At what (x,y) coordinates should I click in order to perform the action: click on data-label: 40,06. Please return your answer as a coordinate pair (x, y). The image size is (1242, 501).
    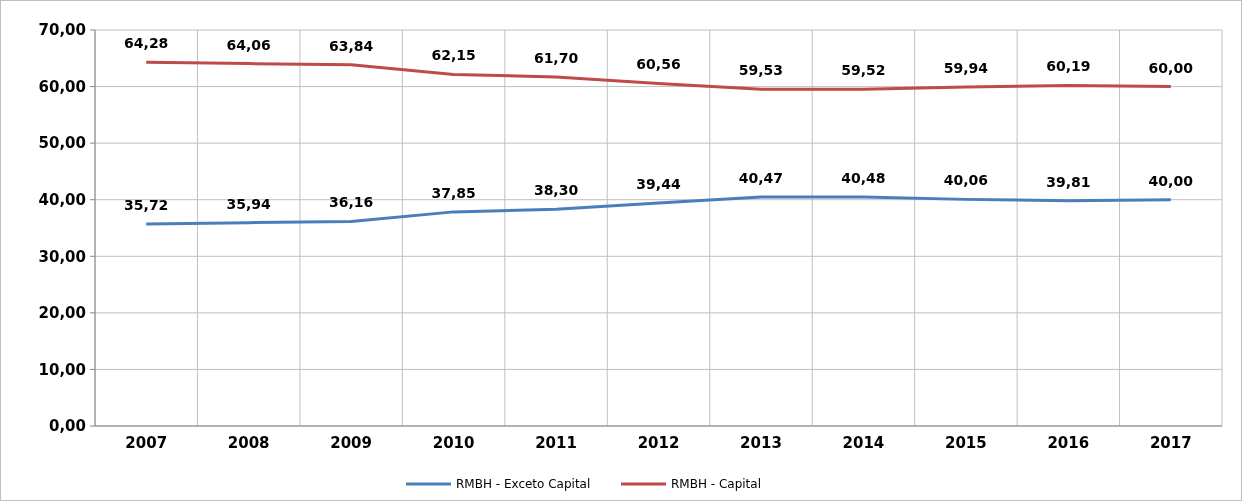
    Looking at the image, I should click on (966, 180).